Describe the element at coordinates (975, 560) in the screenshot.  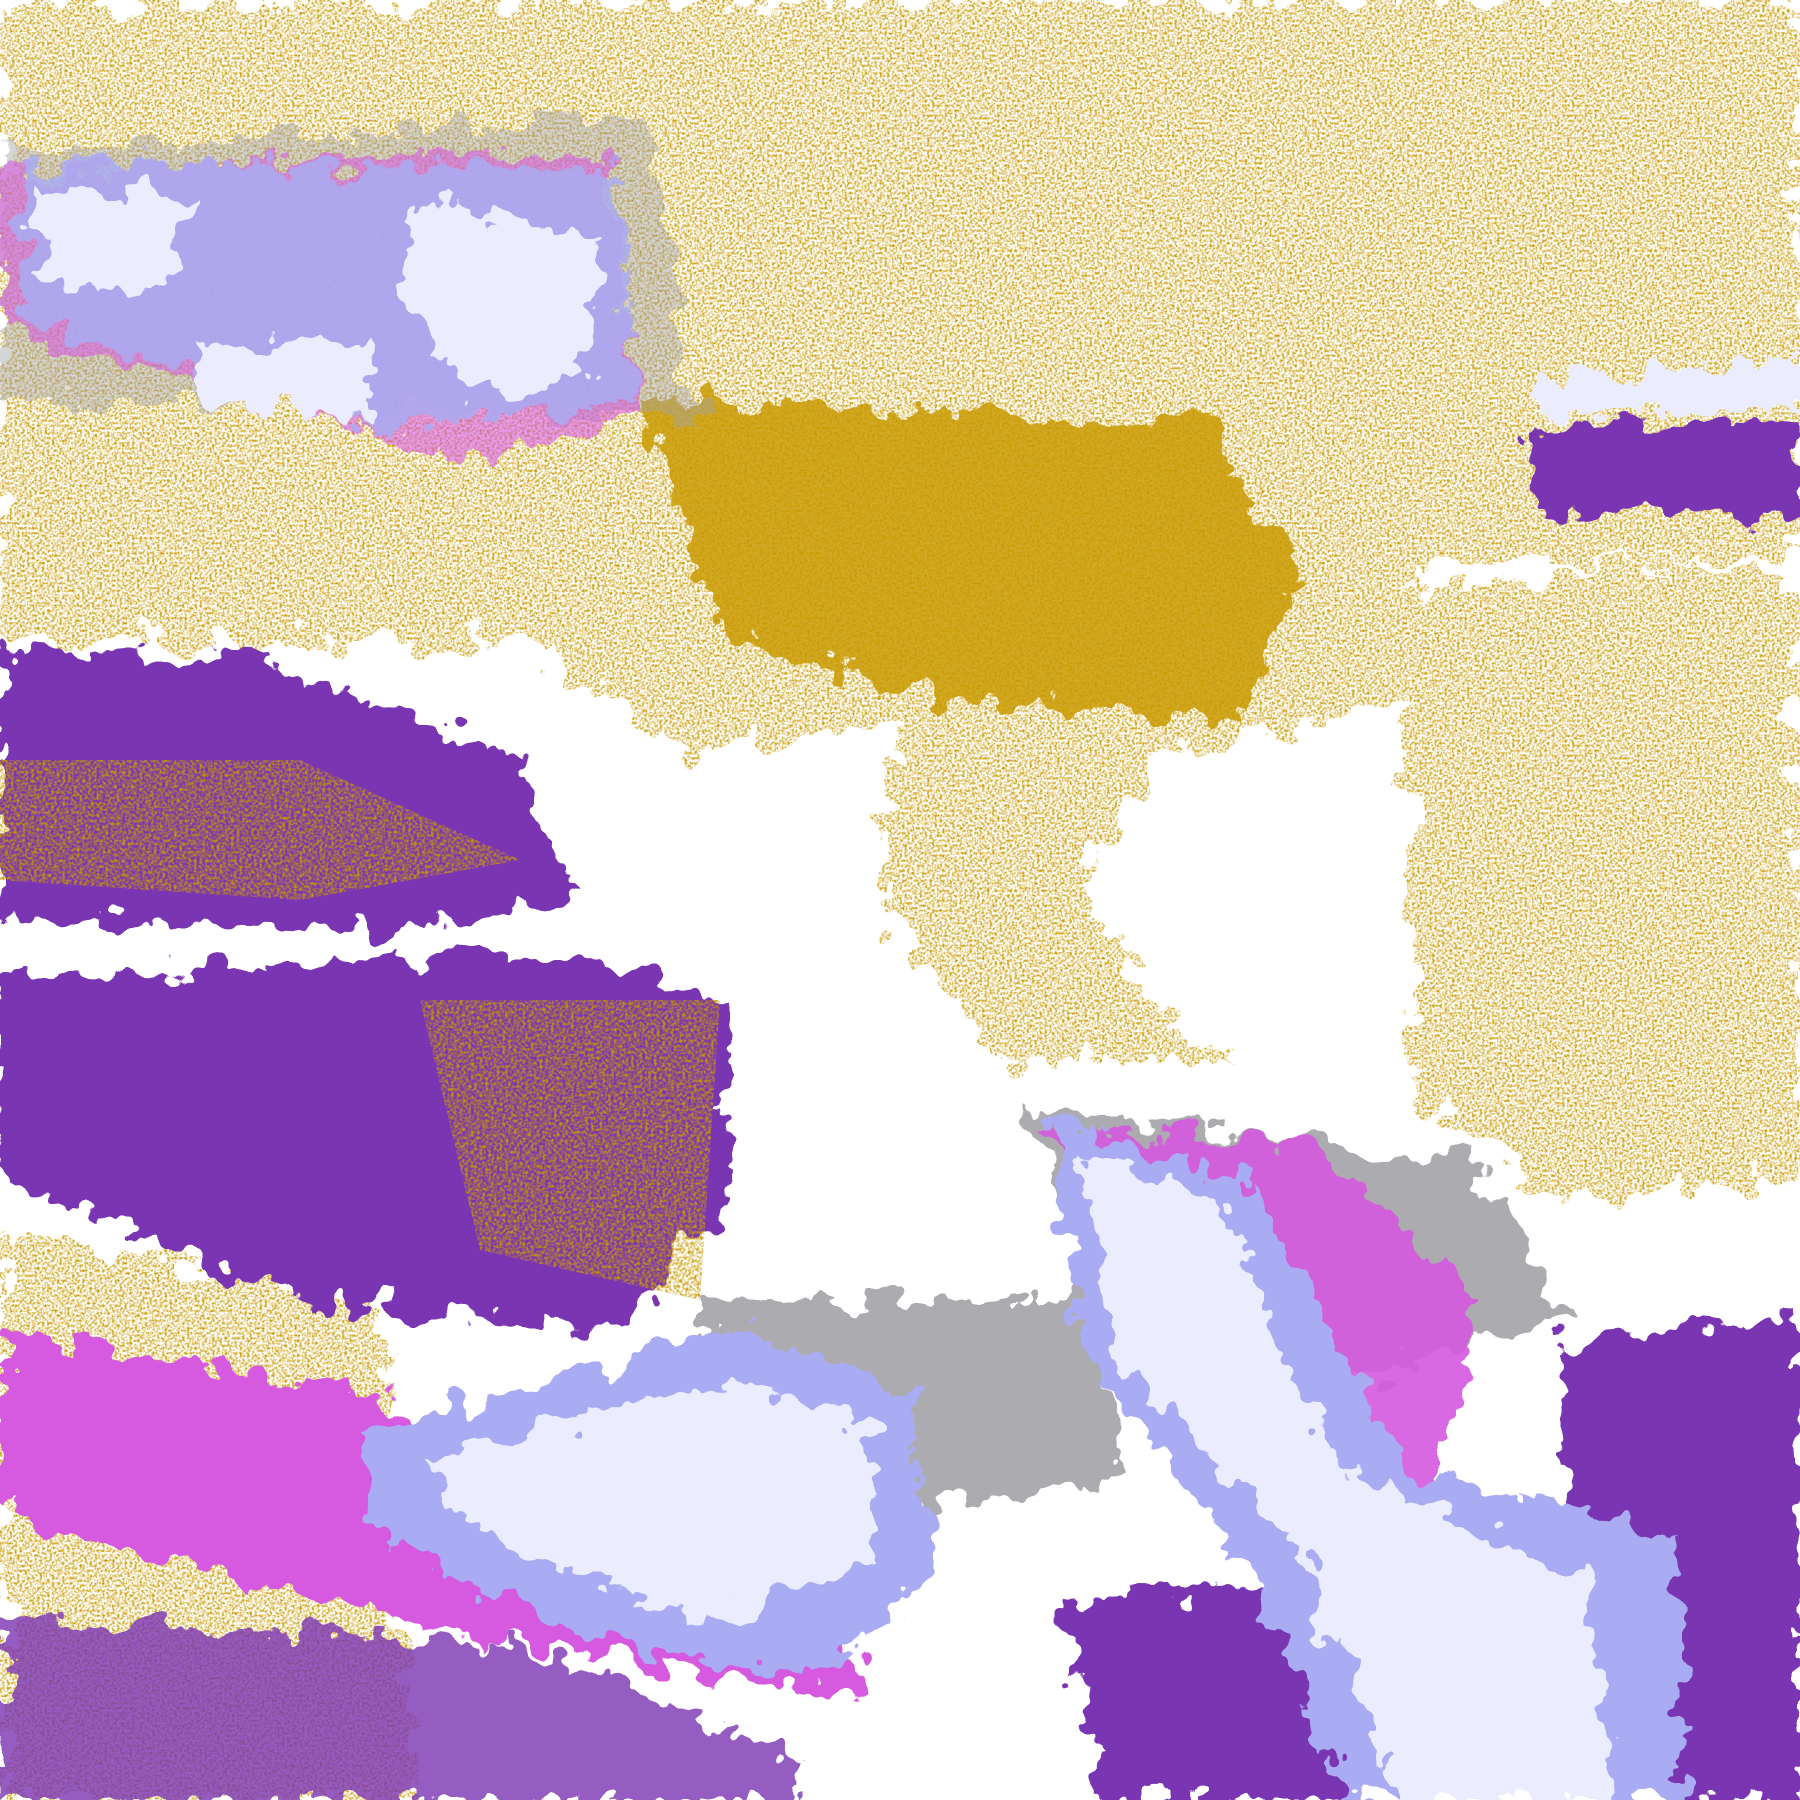
I see `gold-dense-core` at that location.